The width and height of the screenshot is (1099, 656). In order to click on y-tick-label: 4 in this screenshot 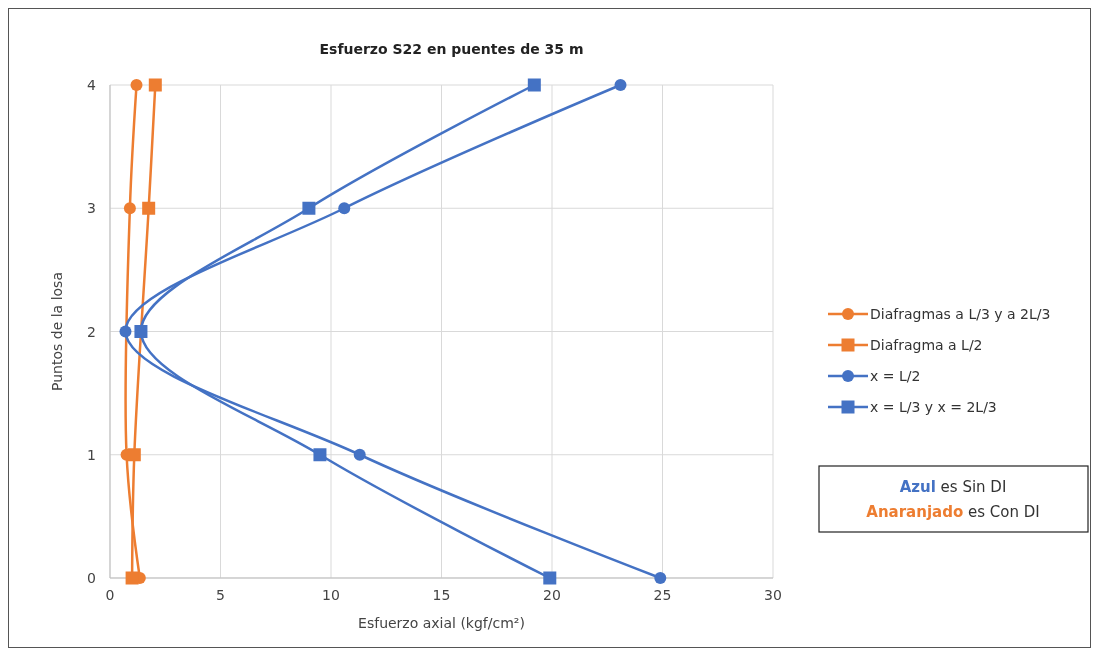, I will do `click(92, 85)`.